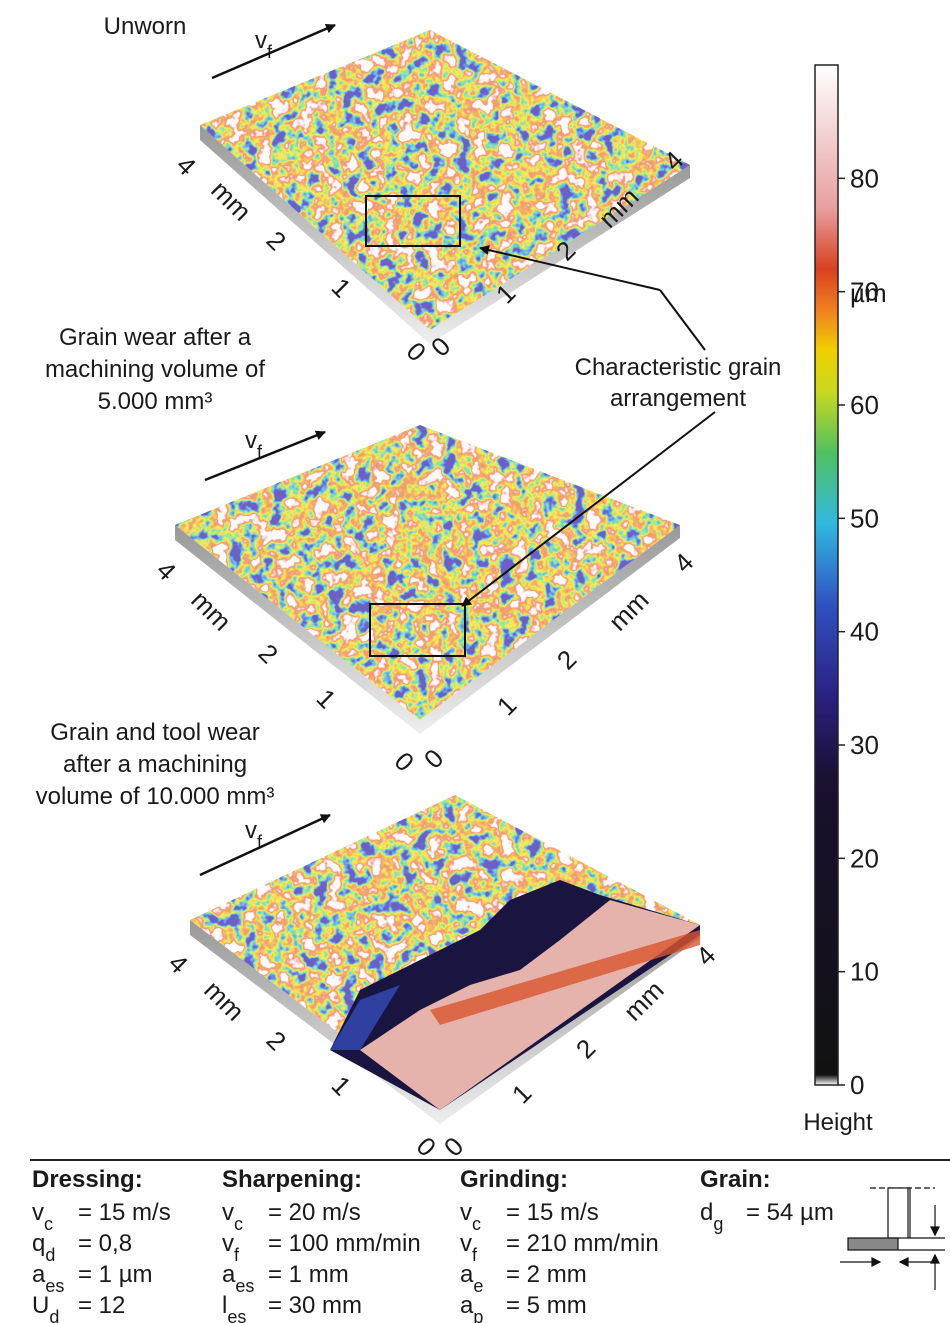 The image size is (950, 1323). What do you see at coordinates (826, 575) in the screenshot?
I see `colorbar` at bounding box center [826, 575].